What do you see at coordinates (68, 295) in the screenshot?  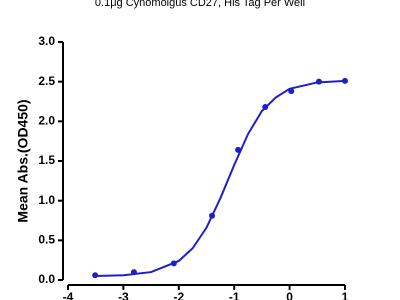 I see `x-tick-label: -4` at bounding box center [68, 295].